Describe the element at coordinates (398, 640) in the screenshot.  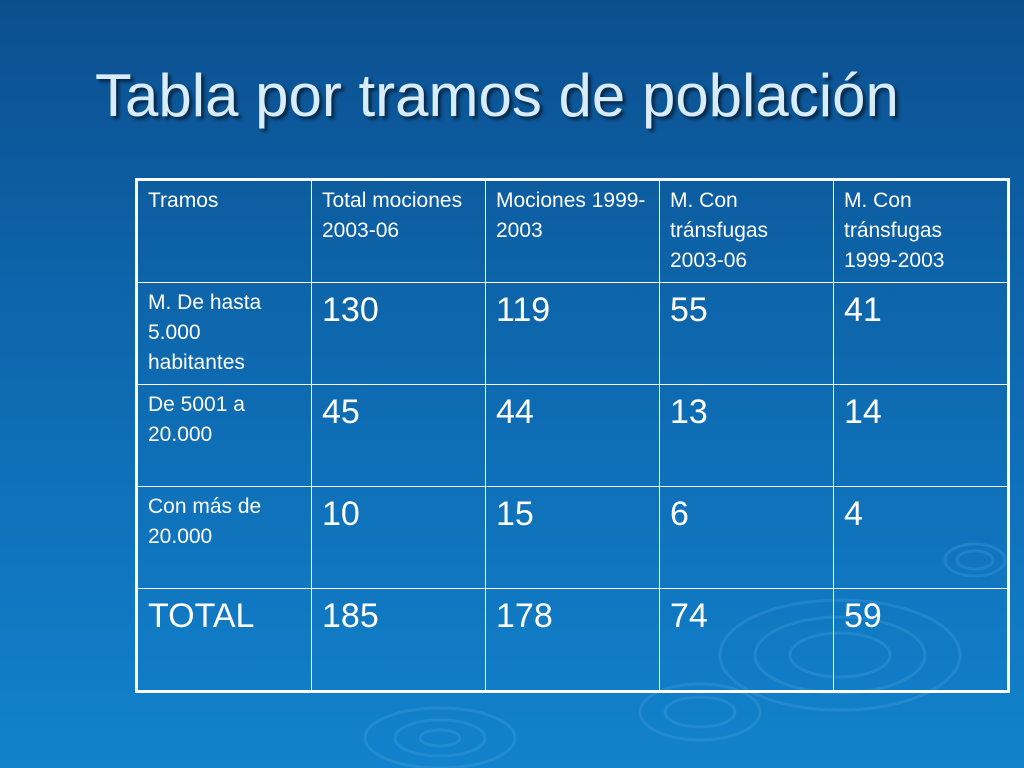
I see `table-cell: 185` at that location.